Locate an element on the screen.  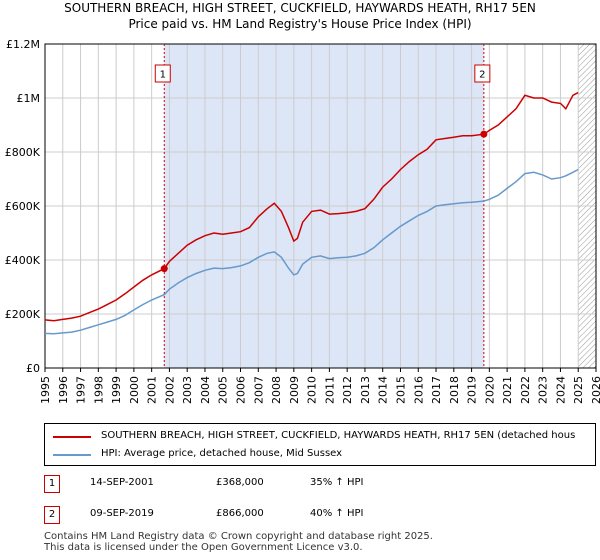
x-tick-label: 1999 is located at coordinates (116, 390).